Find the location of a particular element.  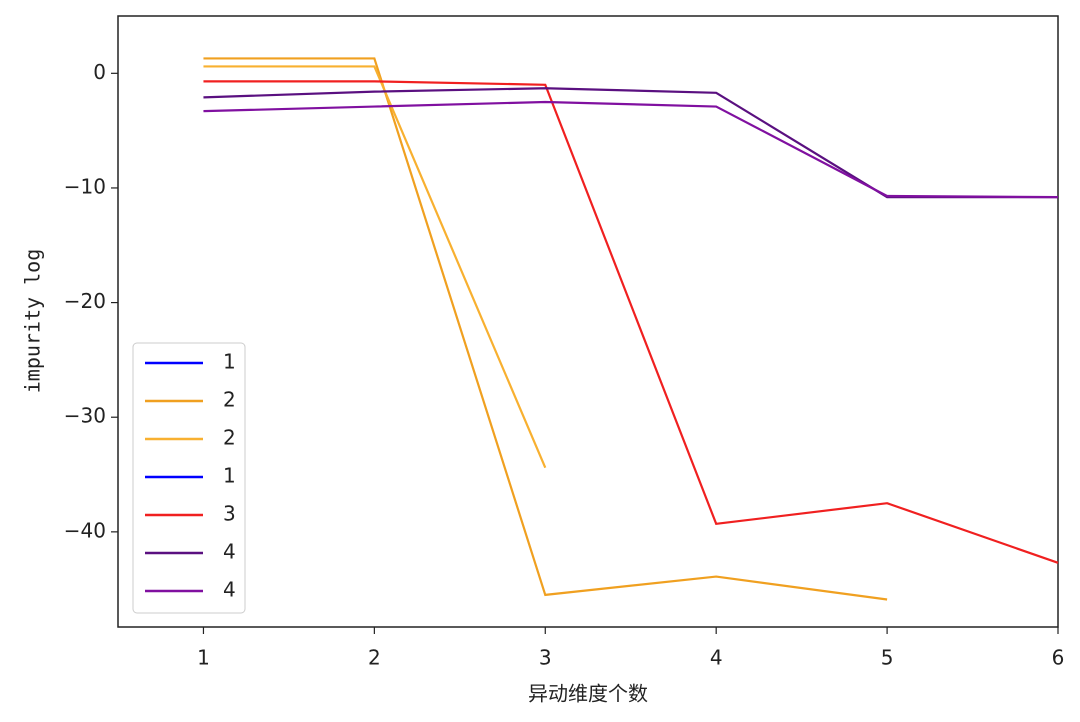

legend-label: 3 is located at coordinates (229, 514).